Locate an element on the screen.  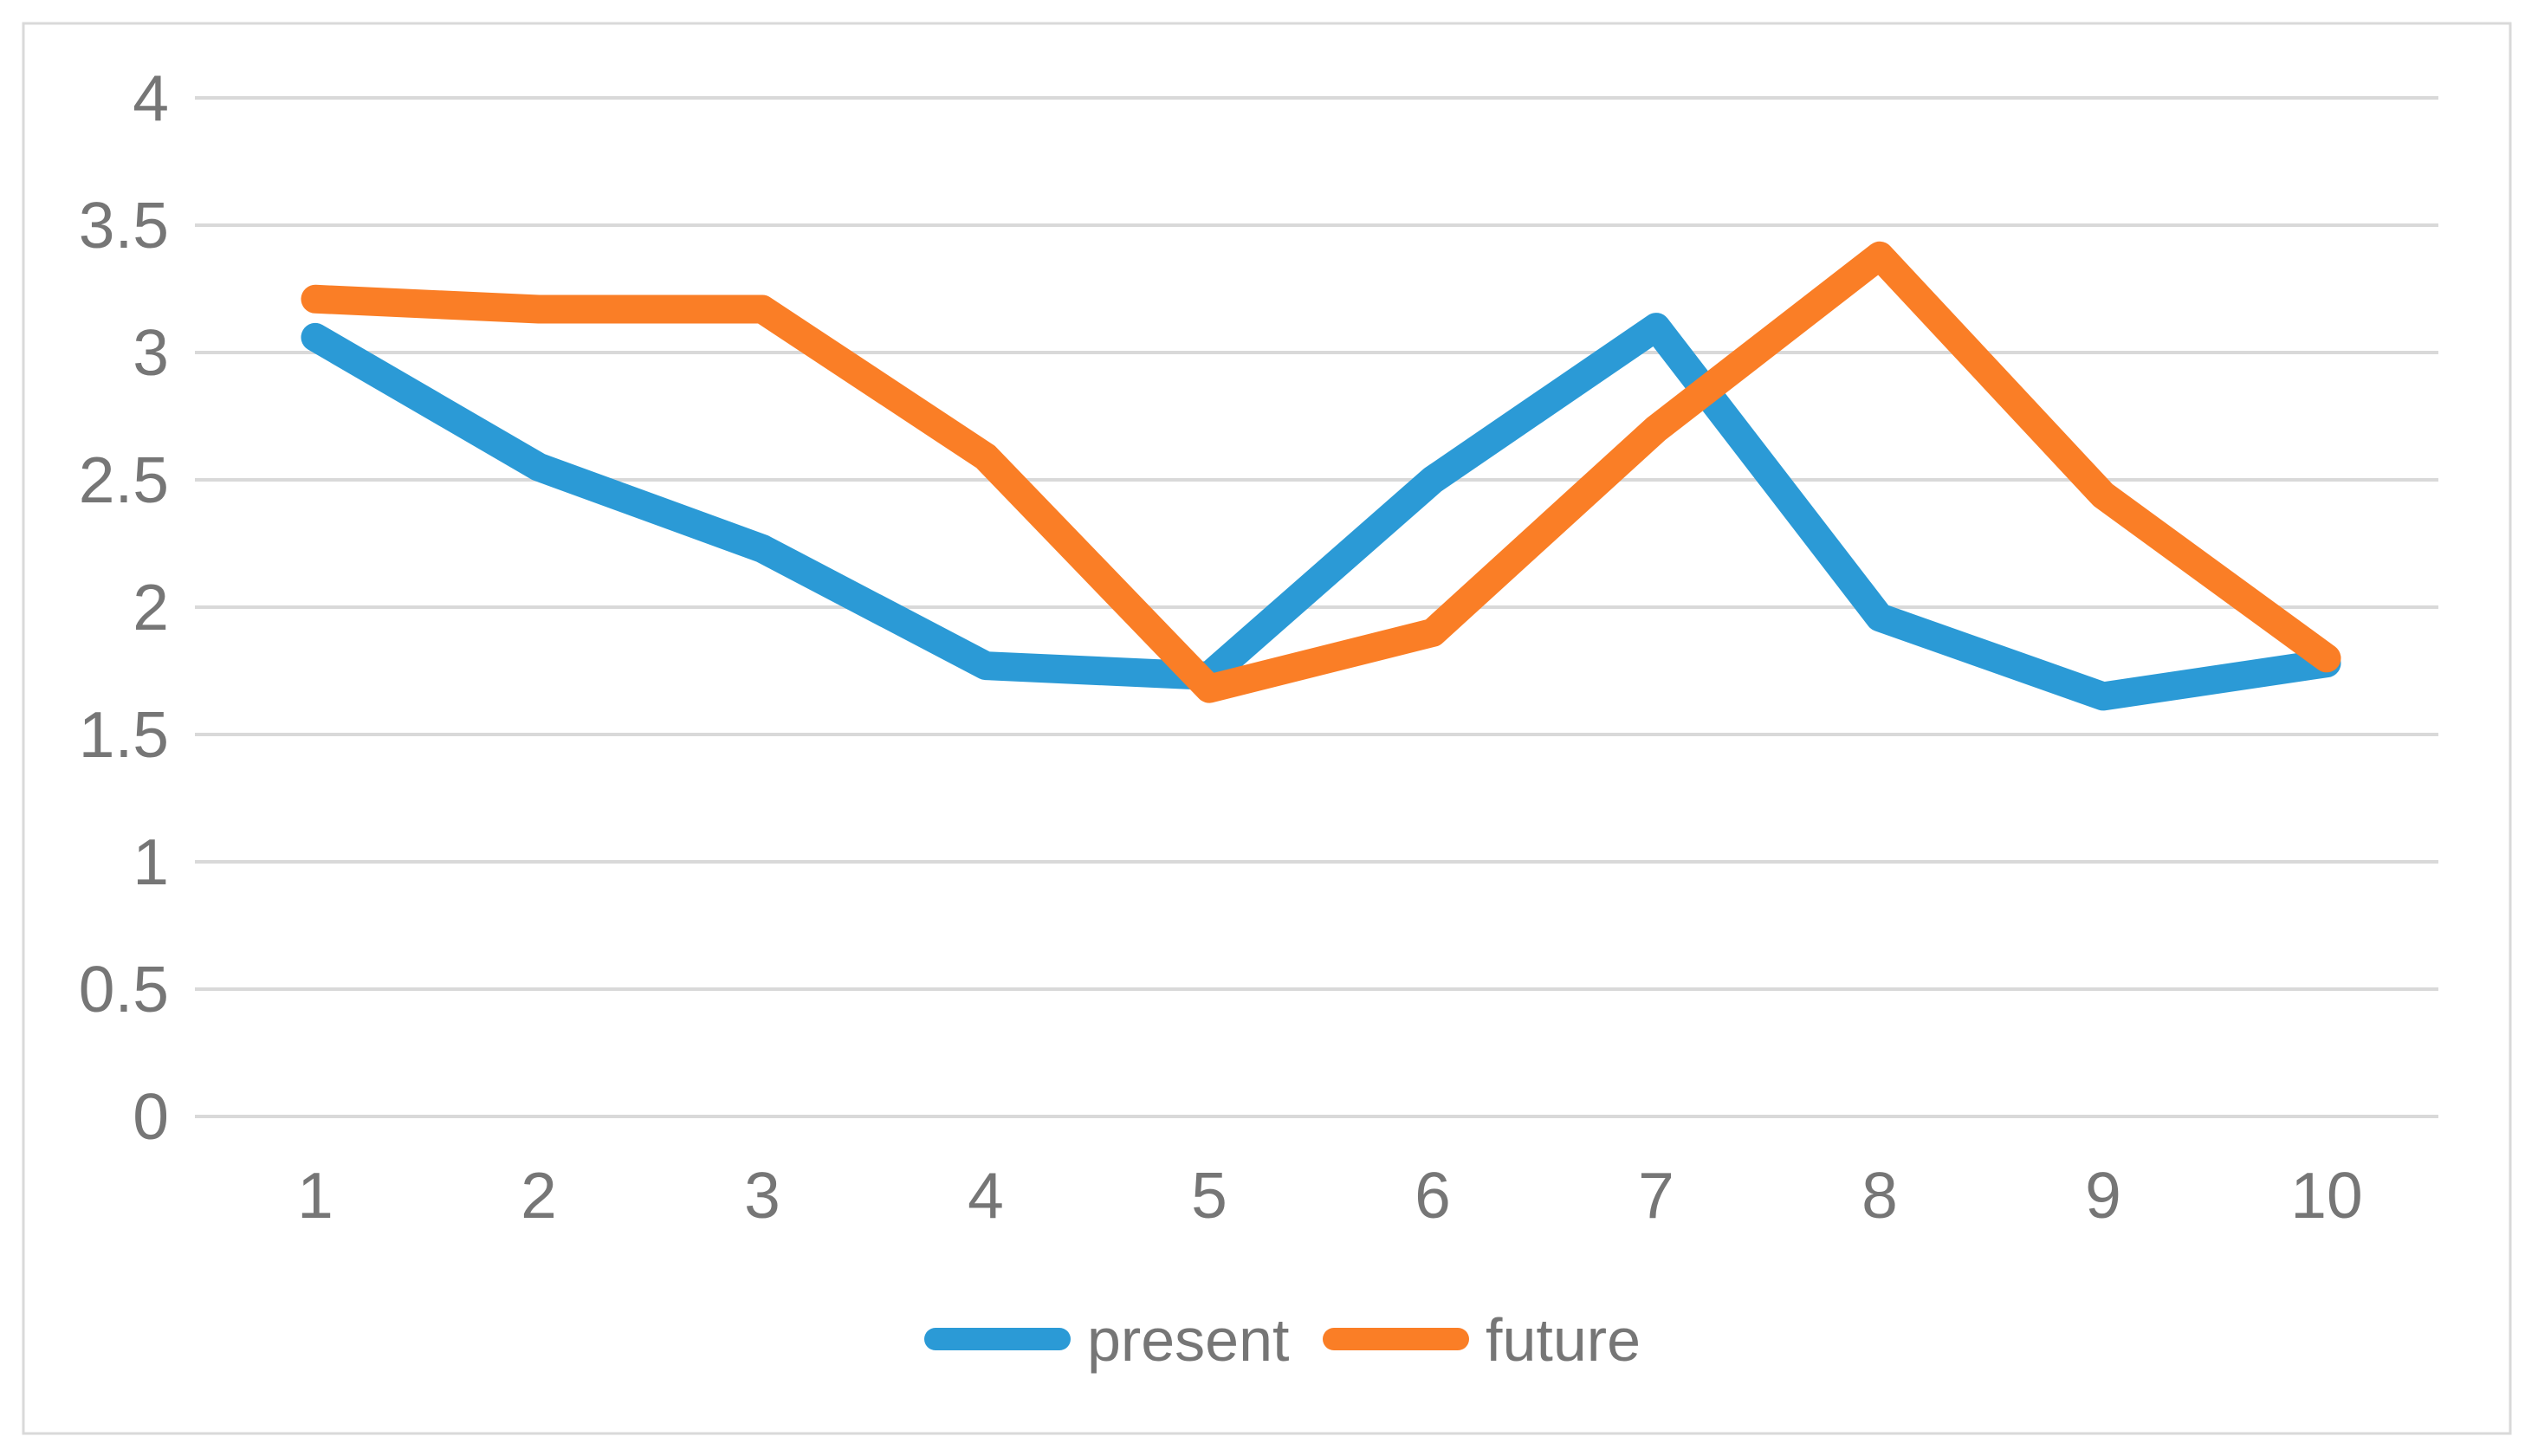
y-tick-label: 1.5 is located at coordinates (124, 734).